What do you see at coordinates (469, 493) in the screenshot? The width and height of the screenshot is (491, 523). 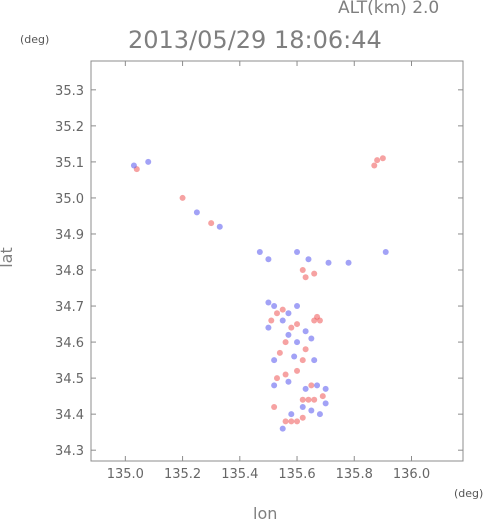 I see `lon-unit-label: (deg)` at bounding box center [469, 493].